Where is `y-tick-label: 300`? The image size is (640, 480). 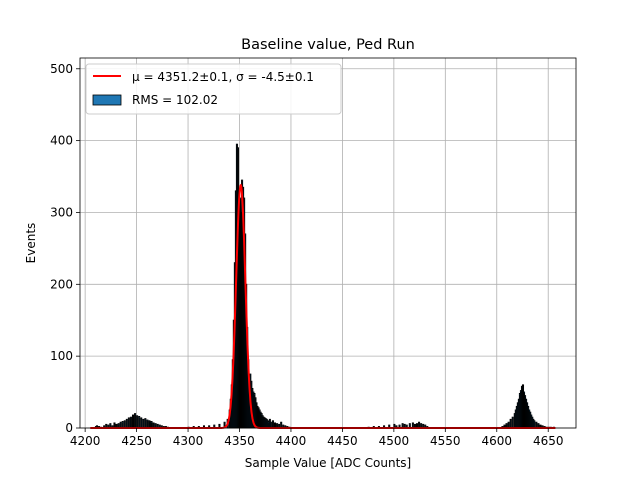 y-tick-label: 300 is located at coordinates (61, 212).